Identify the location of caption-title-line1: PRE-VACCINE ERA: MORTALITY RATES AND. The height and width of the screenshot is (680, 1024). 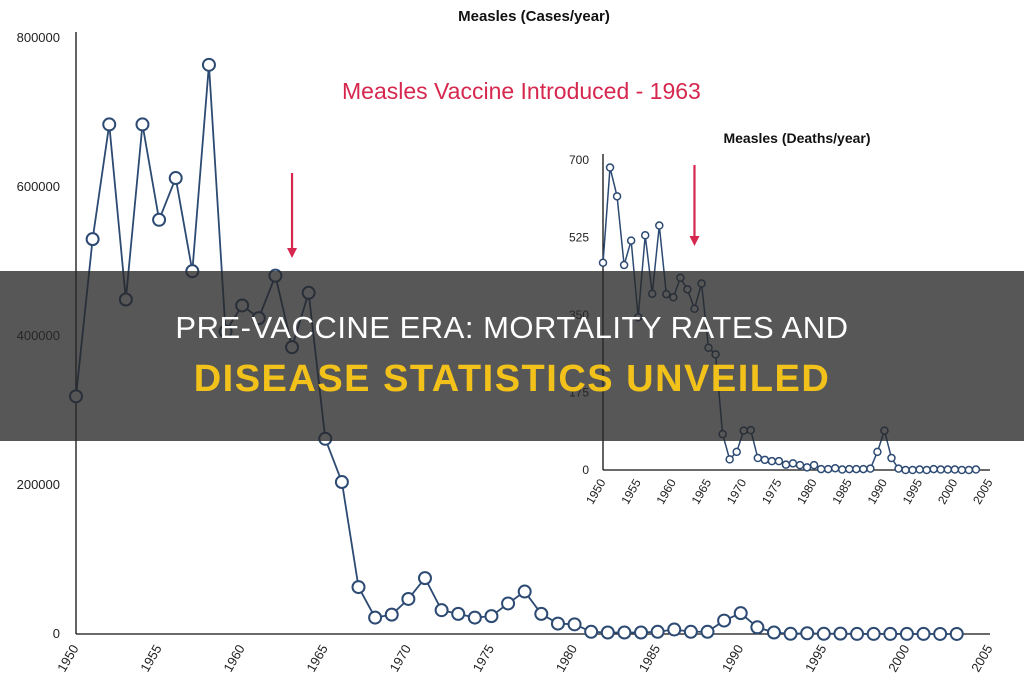
(512, 327).